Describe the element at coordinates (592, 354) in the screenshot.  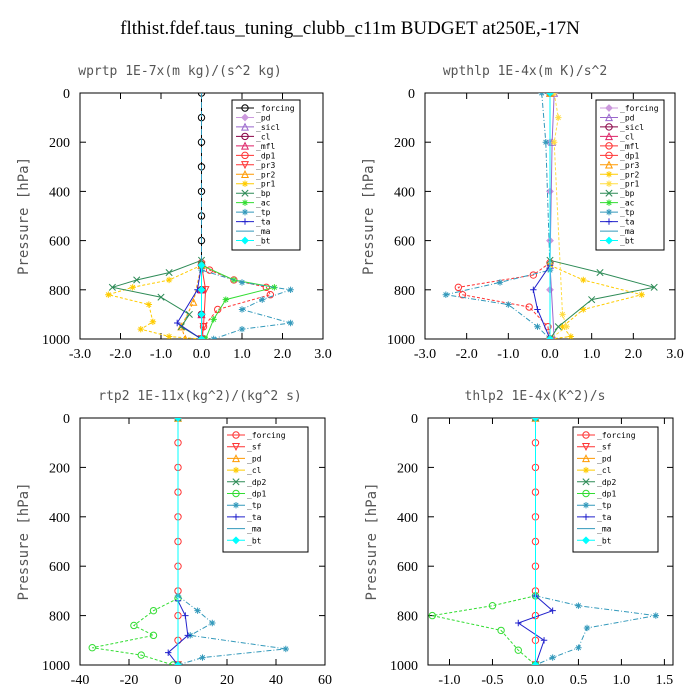
I see `x-tick-label: 1.0` at that location.